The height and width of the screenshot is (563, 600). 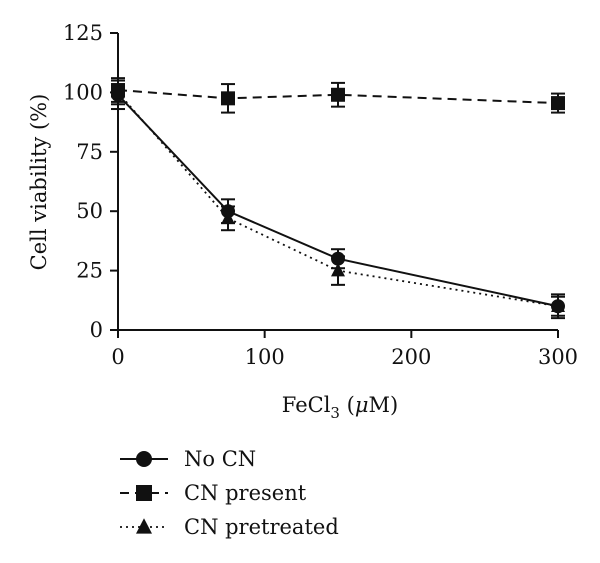 I want to click on y-ticks: 0 25 50 75 100 125, so click(x=90, y=181).